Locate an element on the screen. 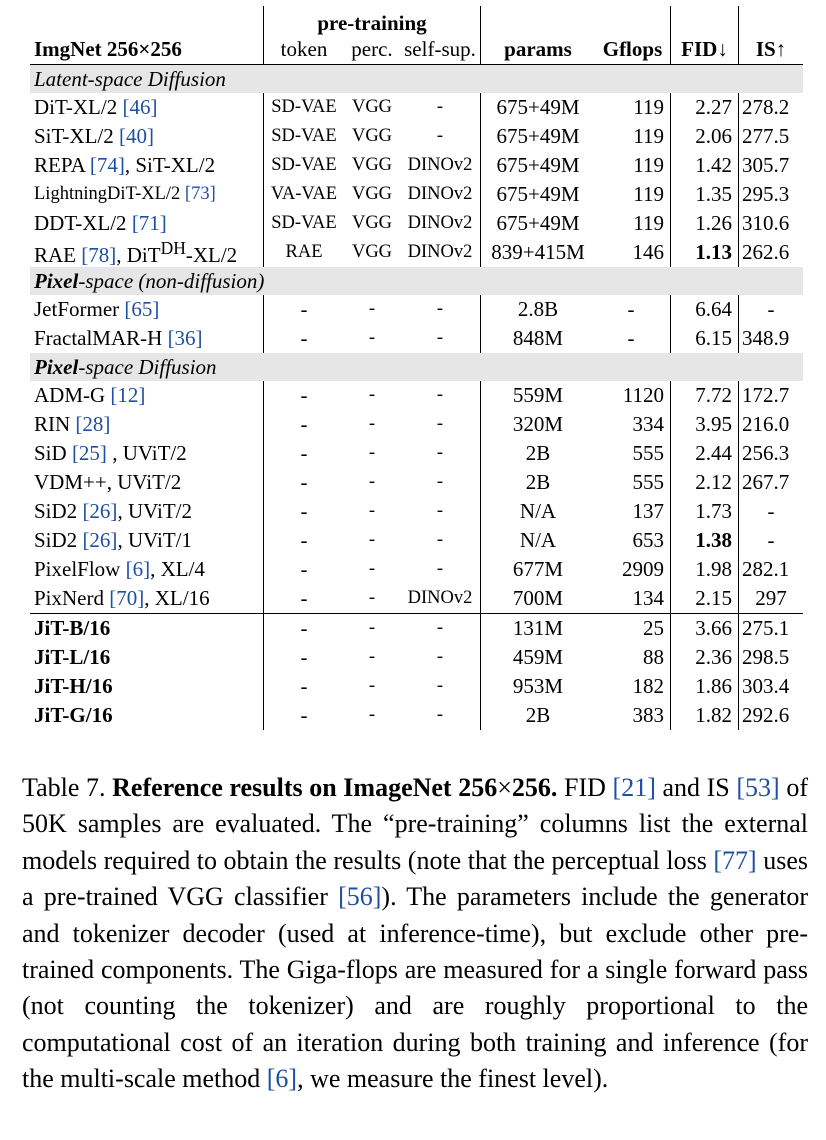  fid-cell: 1.42 is located at coordinates (704, 165).